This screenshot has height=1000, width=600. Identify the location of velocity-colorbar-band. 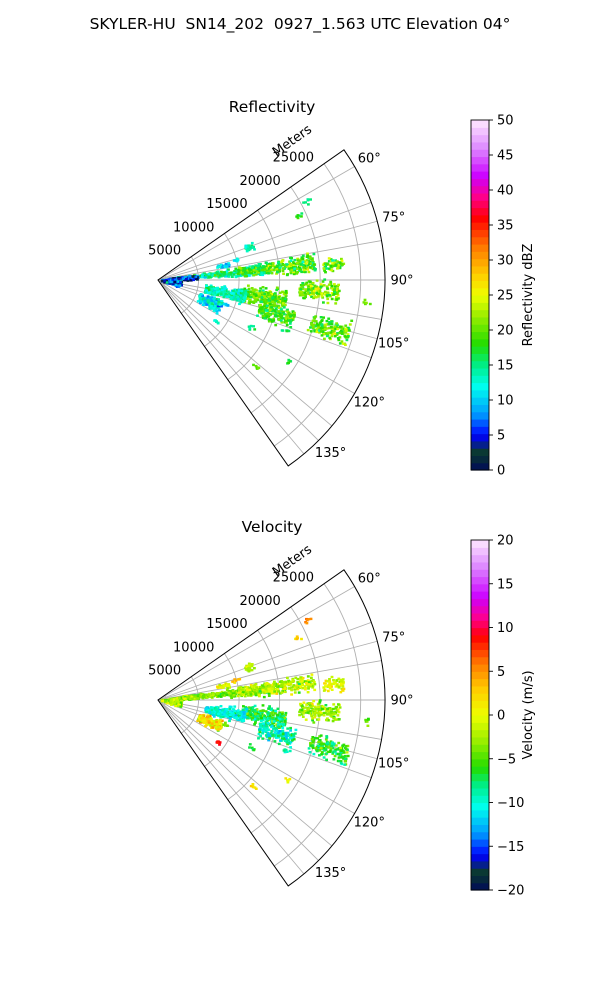
(480, 565).